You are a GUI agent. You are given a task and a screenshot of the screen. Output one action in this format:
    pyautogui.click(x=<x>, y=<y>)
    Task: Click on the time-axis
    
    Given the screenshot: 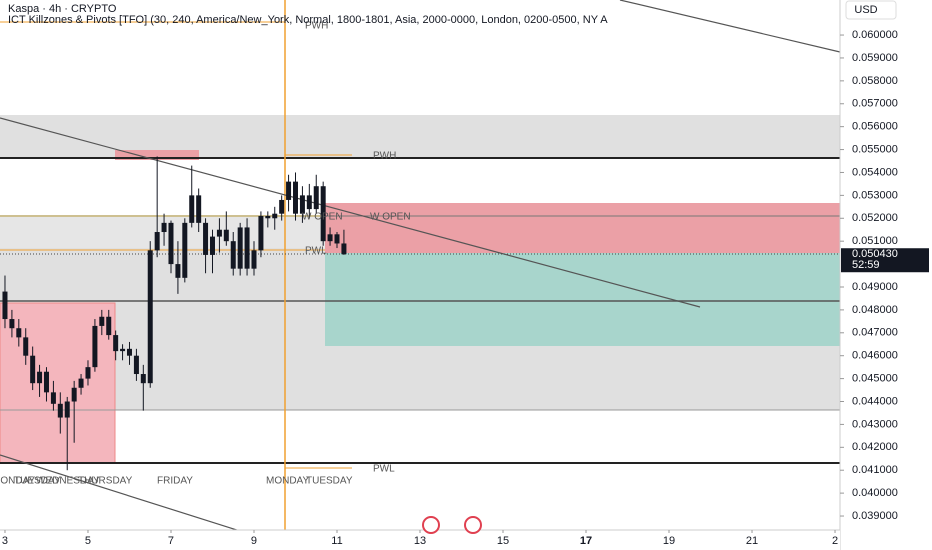 What is the action you would take?
    pyautogui.click(x=420, y=540)
    